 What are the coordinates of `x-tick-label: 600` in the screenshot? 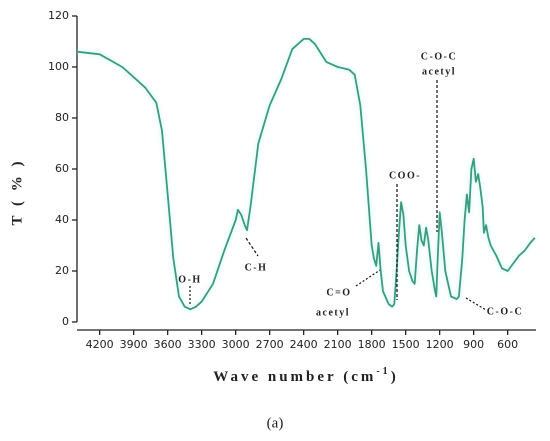 It's located at (507, 344).